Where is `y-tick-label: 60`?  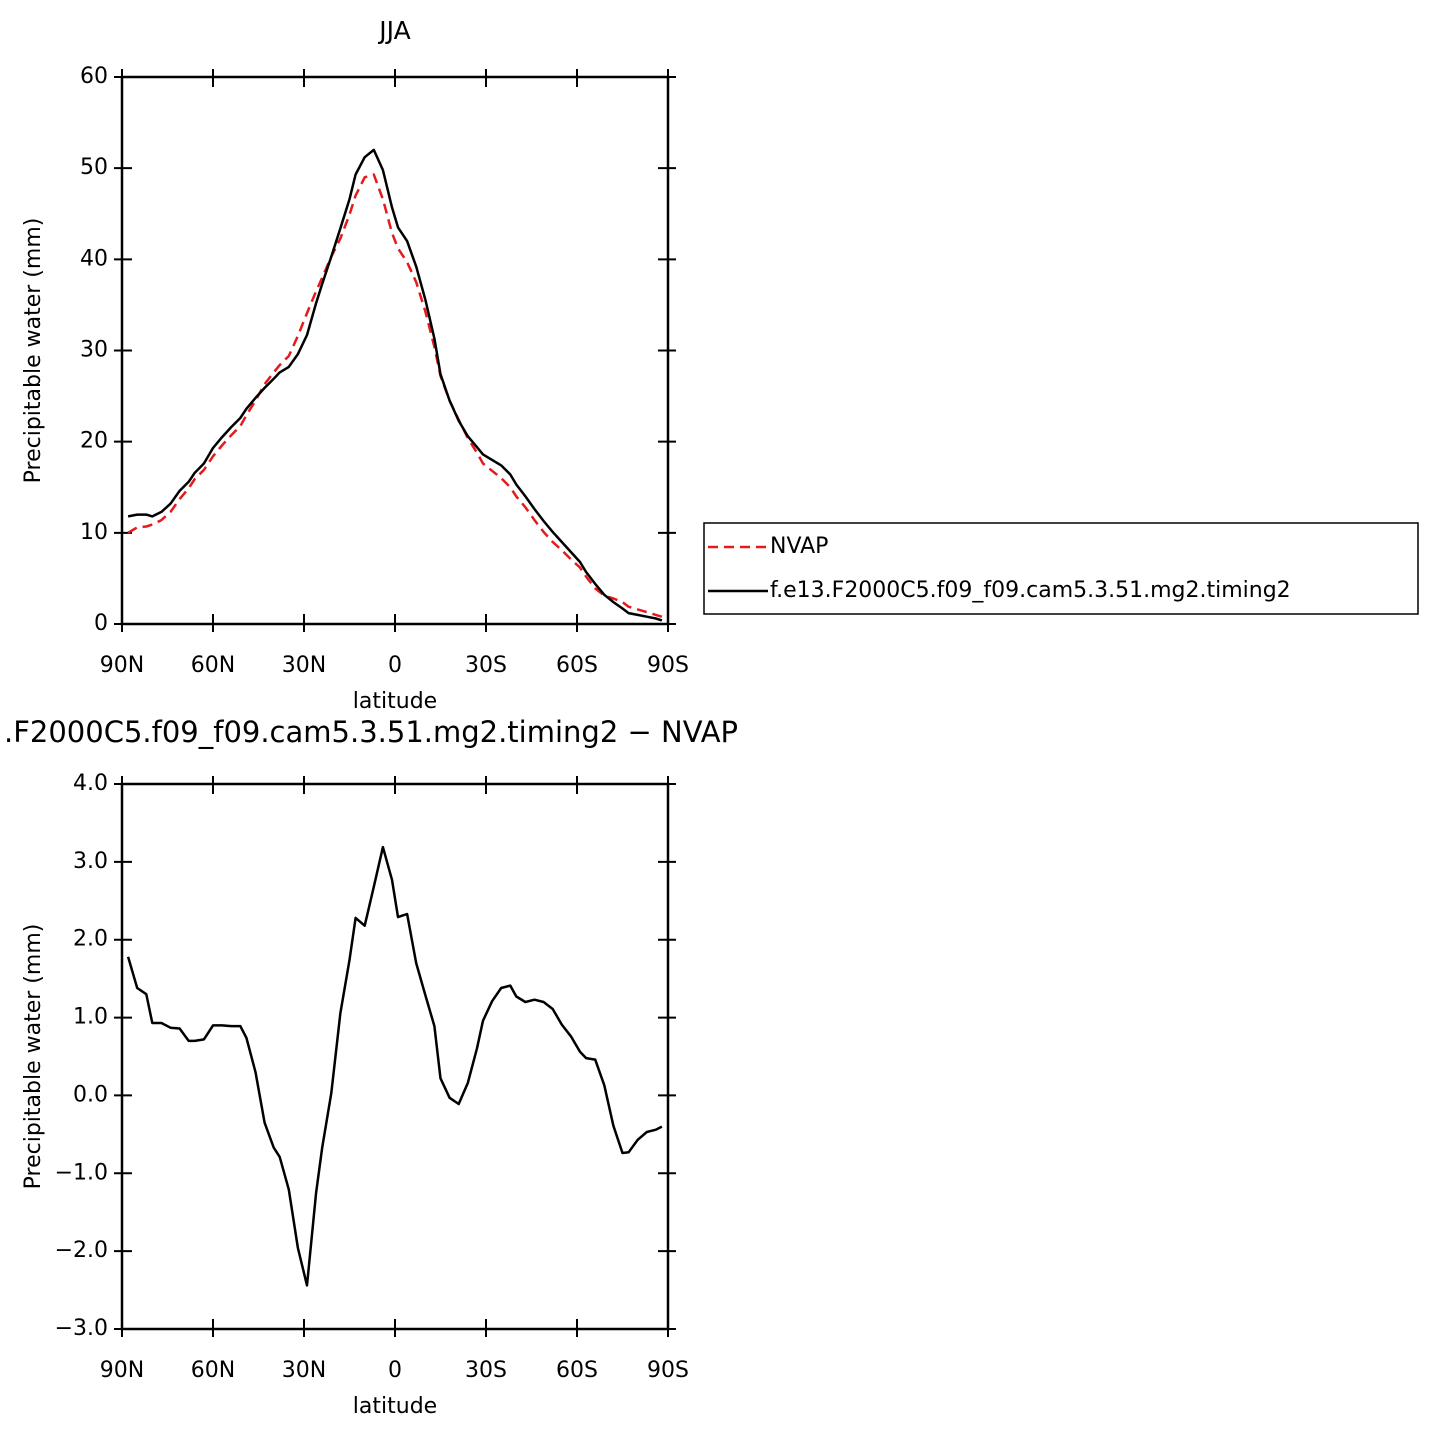
y-tick-label: 60 is located at coordinates (94, 76).